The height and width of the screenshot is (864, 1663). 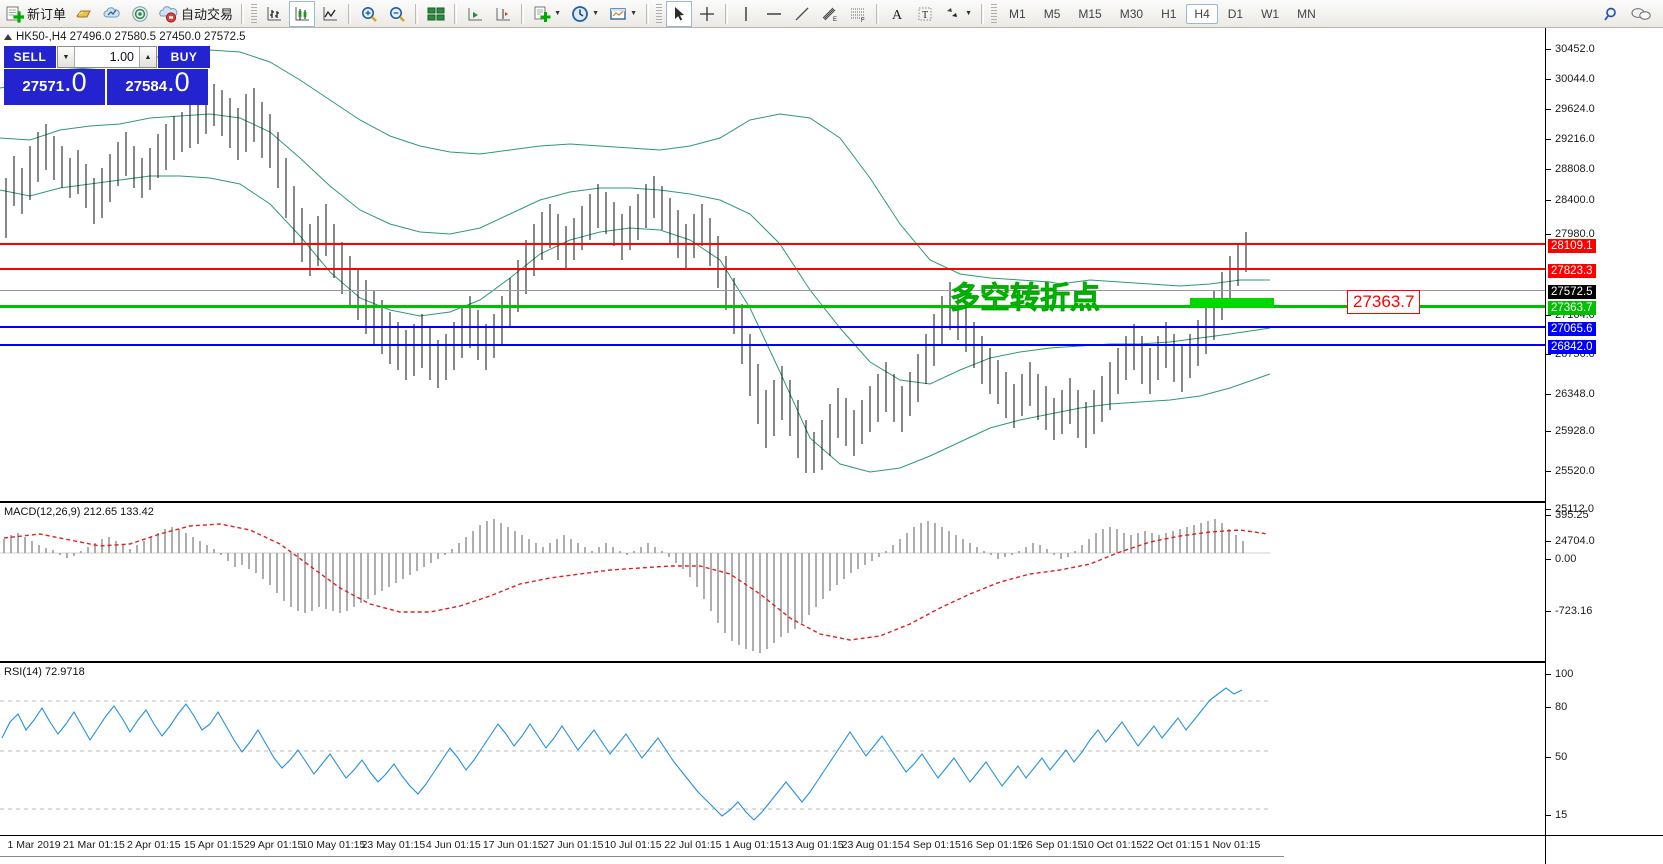 I want to click on timeframe-m1-button: M1, so click(x=1017, y=13).